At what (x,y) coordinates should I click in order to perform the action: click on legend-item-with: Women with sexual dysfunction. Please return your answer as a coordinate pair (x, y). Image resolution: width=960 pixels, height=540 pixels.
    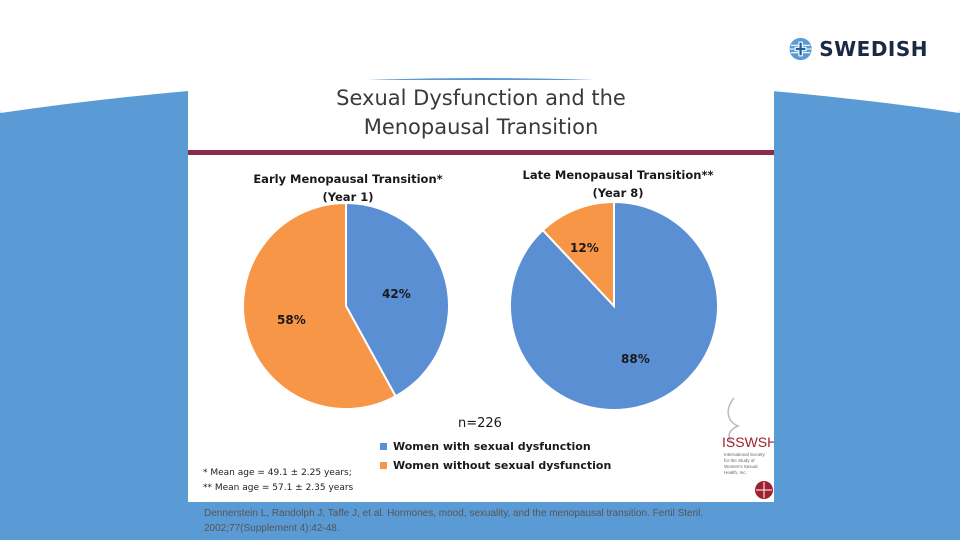
    Looking at the image, I should click on (485, 446).